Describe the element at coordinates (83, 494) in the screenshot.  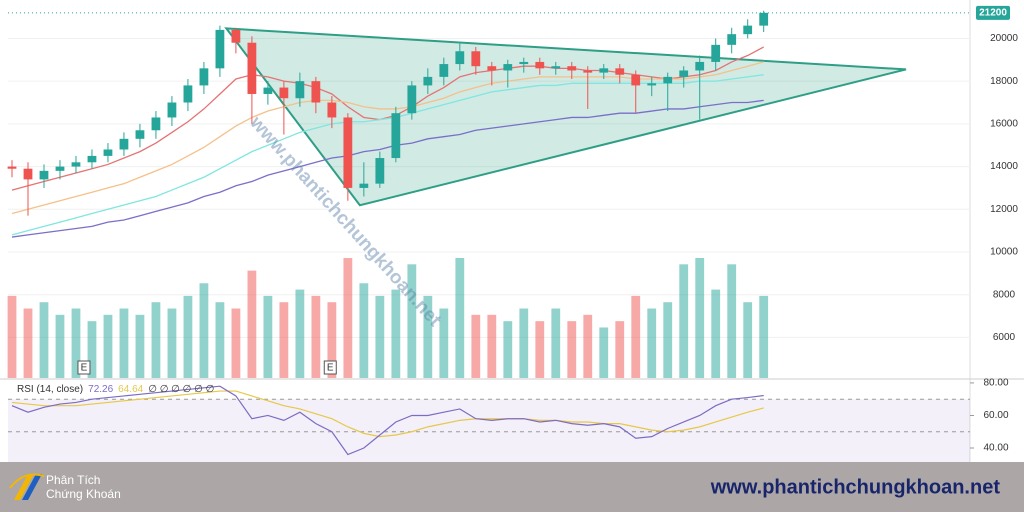
I see `brand-line: Chứng Khoán` at that location.